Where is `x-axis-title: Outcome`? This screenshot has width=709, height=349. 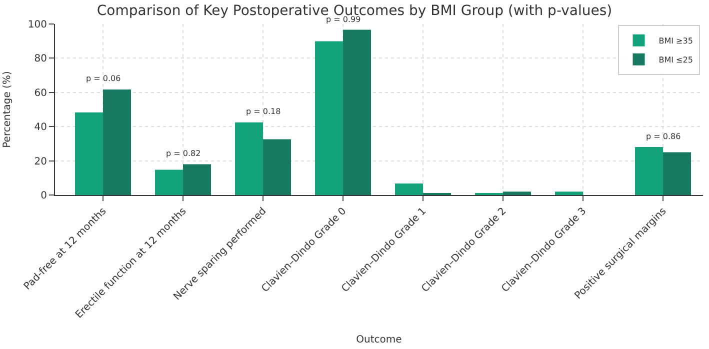 x-axis-title: Outcome is located at coordinates (379, 340).